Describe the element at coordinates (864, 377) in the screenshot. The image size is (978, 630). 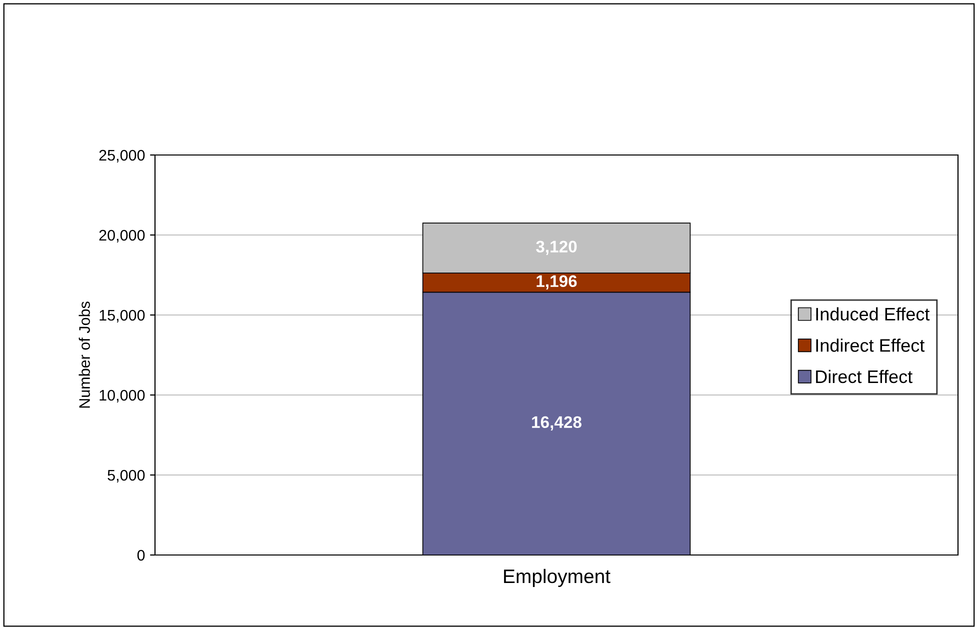
I see `legend-label: Direct Effect` at that location.